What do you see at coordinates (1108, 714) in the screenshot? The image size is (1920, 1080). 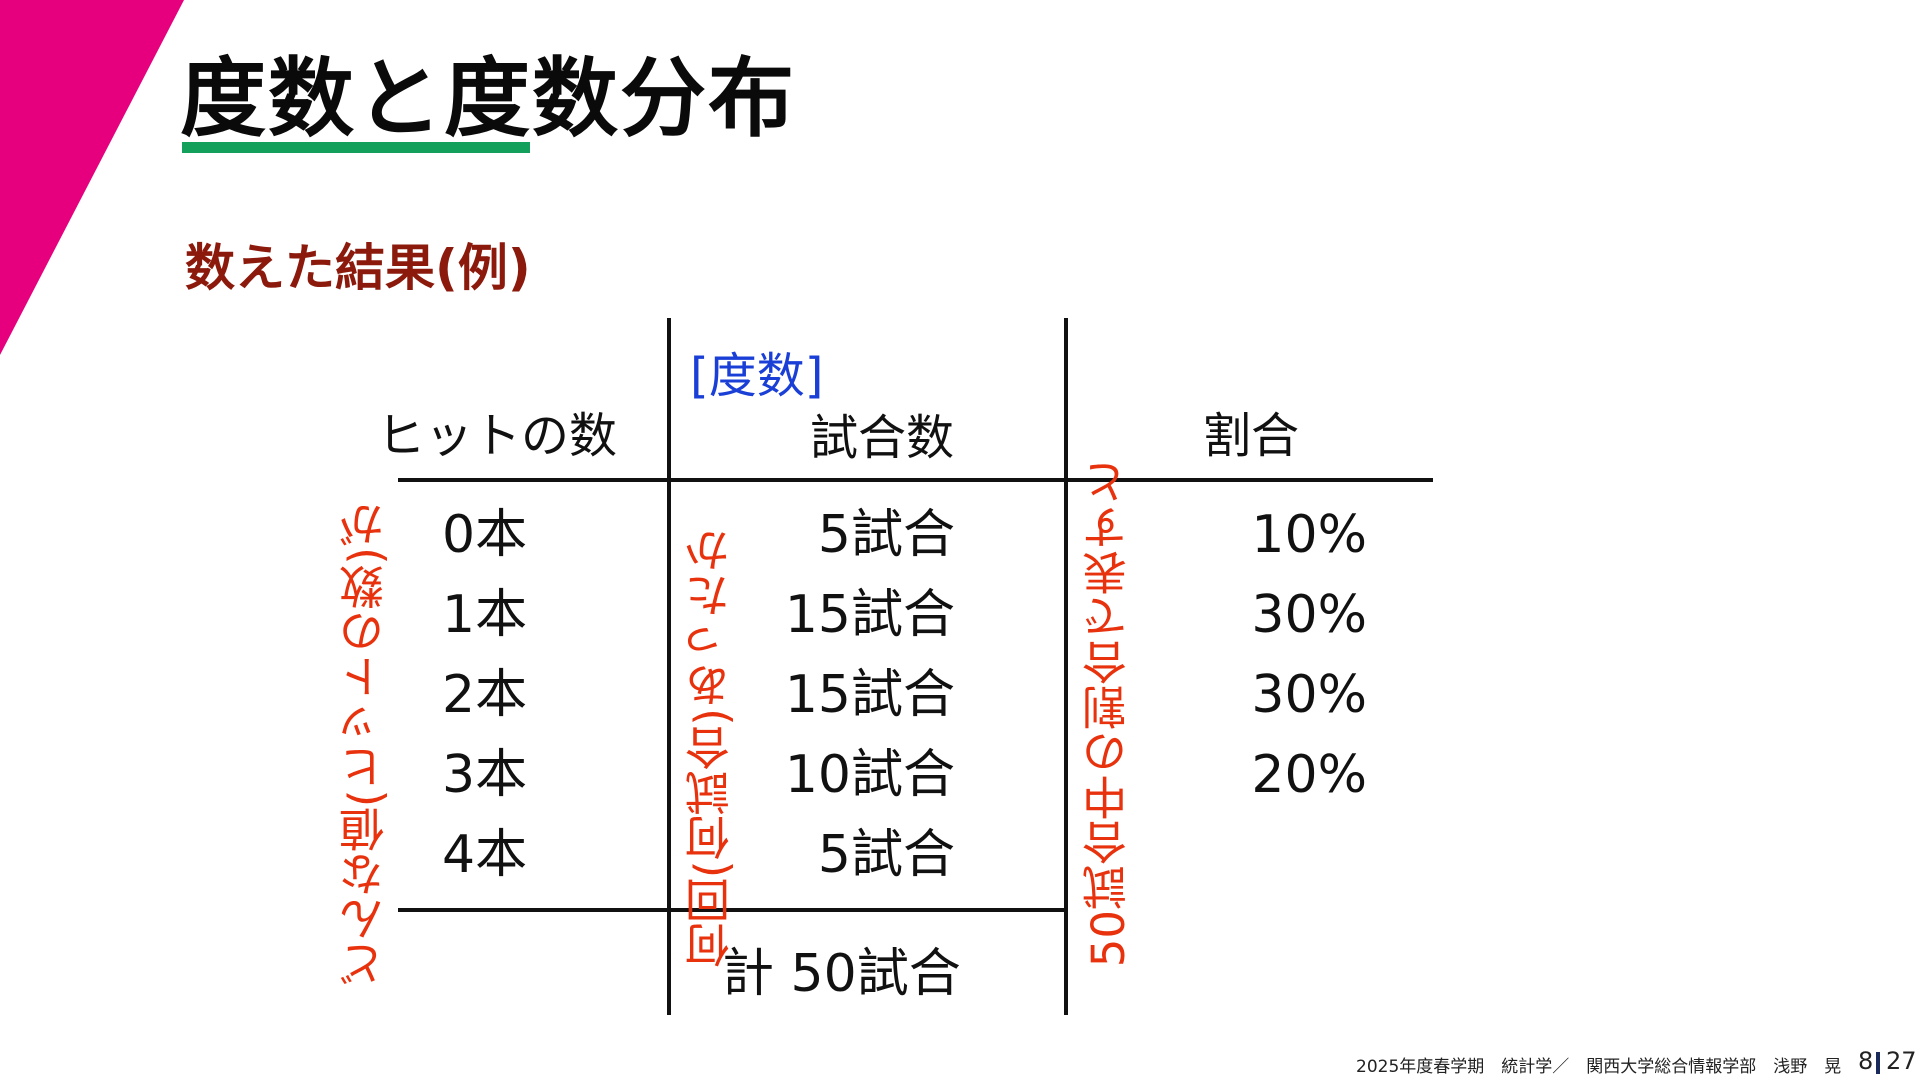 I see `annotation-ratio: 50試合中の割合で表すと` at bounding box center [1108, 714].